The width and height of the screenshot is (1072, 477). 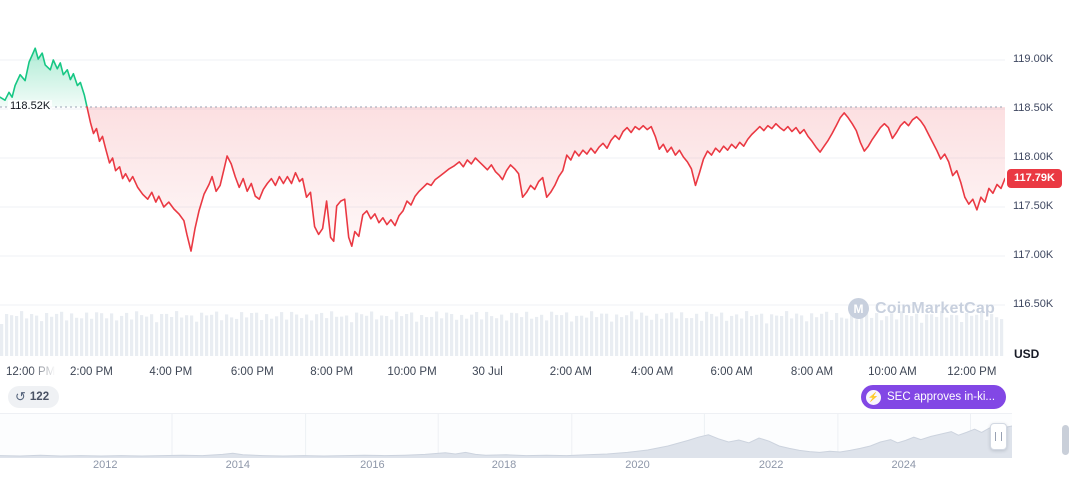 I want to click on timeline-year-label: 2018, so click(x=504, y=465).